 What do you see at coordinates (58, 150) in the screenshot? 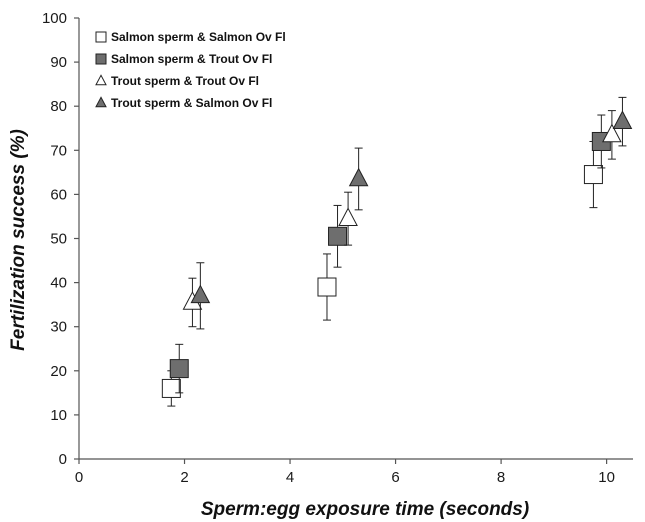
I see `y-tick-label: 70` at bounding box center [58, 150].